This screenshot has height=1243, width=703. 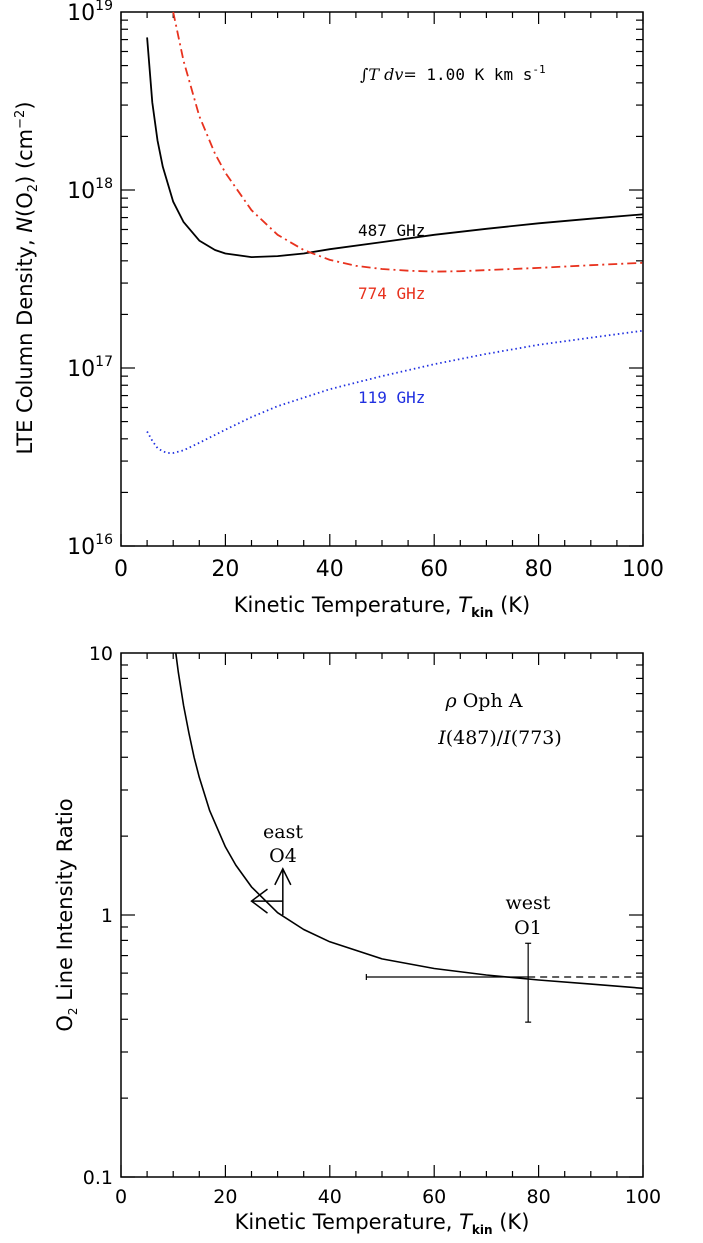 I want to click on top-xlabel: Kinetic Temperature, Tkin (K), so click(x=382, y=607).